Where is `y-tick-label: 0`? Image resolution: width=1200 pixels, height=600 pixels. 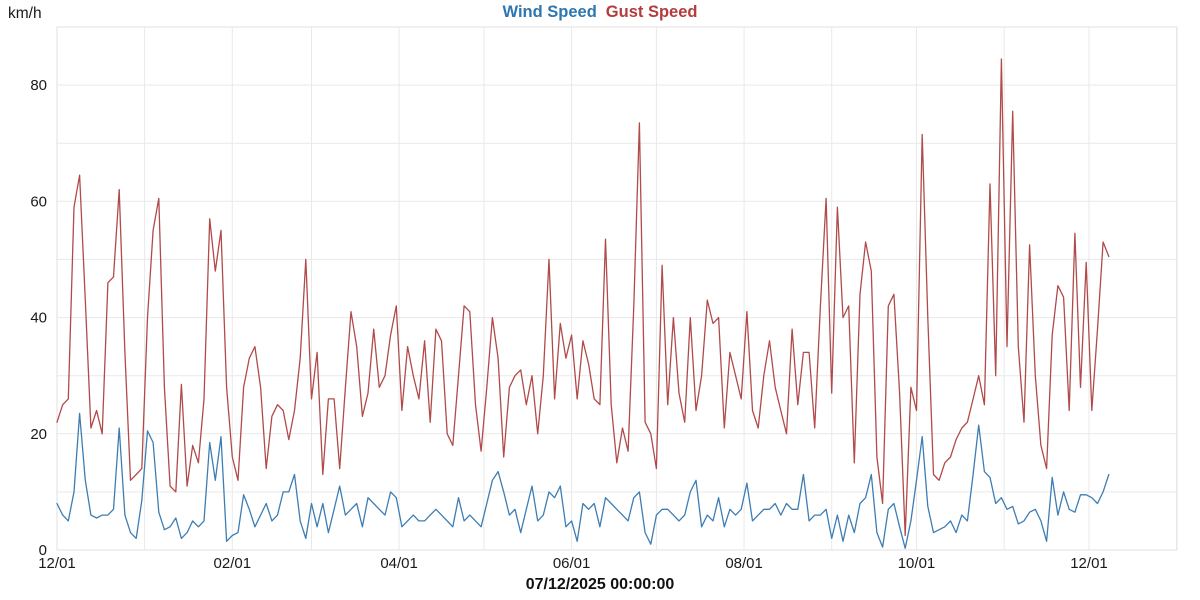 y-tick-label: 0 is located at coordinates (43, 550).